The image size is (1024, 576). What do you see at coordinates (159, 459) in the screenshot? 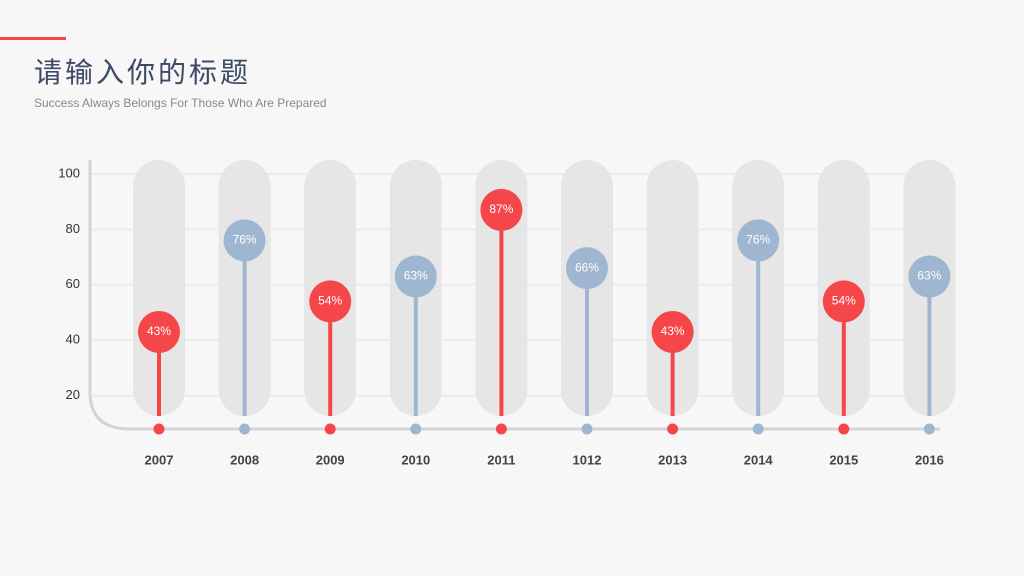
I see `x-tick-label: 2007` at bounding box center [159, 459].